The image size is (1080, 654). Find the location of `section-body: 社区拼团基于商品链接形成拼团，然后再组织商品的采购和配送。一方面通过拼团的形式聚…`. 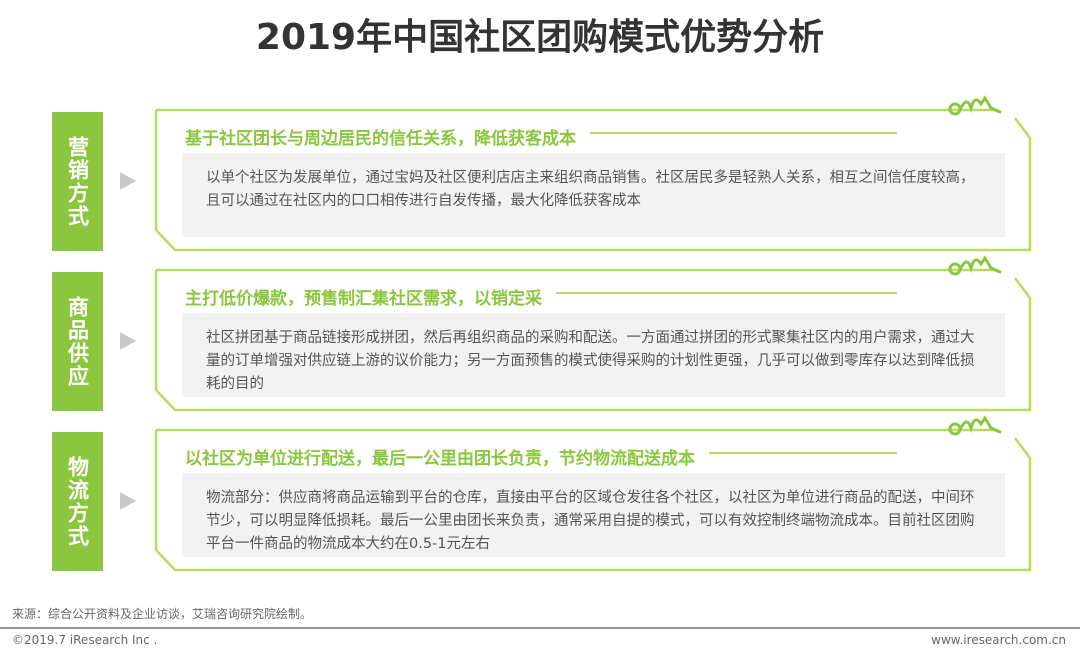

section-body: 社区拼团基于商品链接形成拼团，然后再组织商品的采购和配送。一方面通过拼团的形式聚… is located at coordinates (593, 355).